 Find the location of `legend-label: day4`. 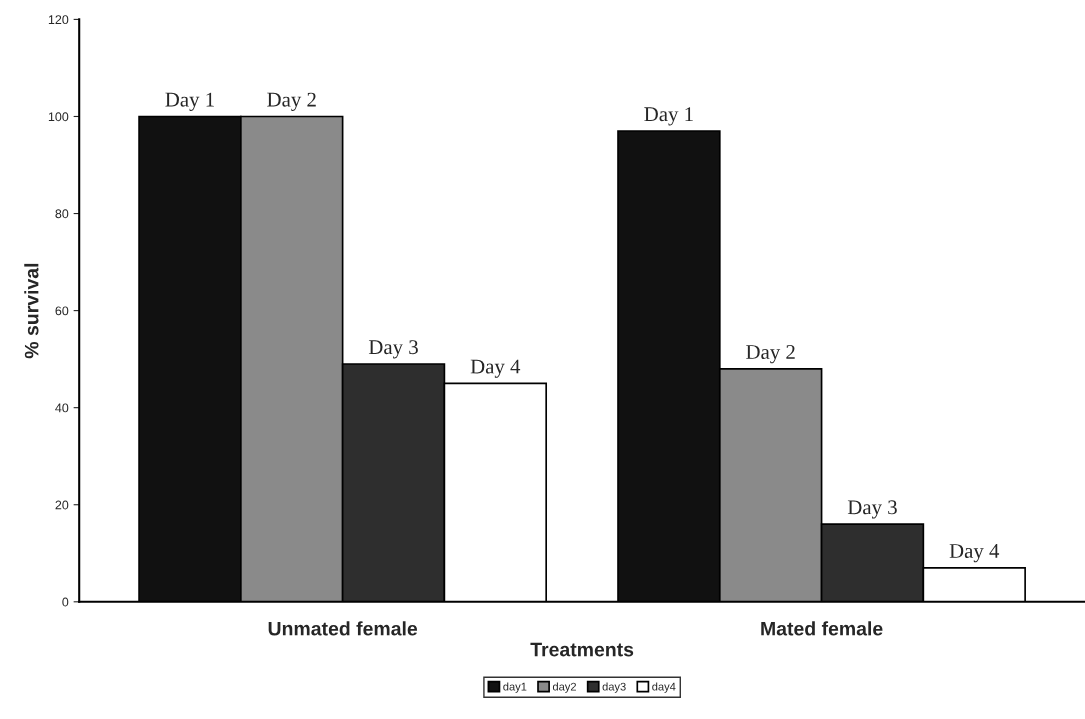

legend-label: day4 is located at coordinates (664, 687).